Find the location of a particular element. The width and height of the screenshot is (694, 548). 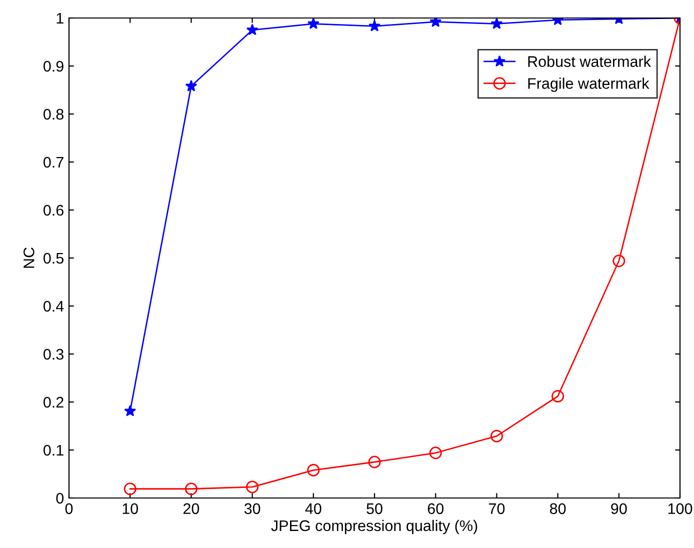

y-tick-label: 0.5 is located at coordinates (54, 258).